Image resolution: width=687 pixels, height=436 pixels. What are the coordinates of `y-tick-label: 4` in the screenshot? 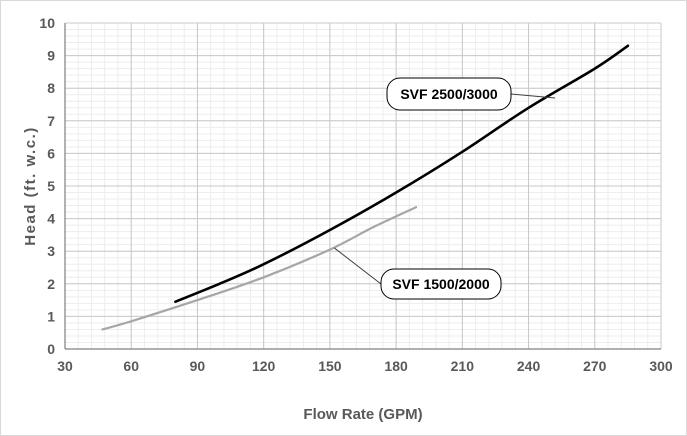 It's located at (51, 219).